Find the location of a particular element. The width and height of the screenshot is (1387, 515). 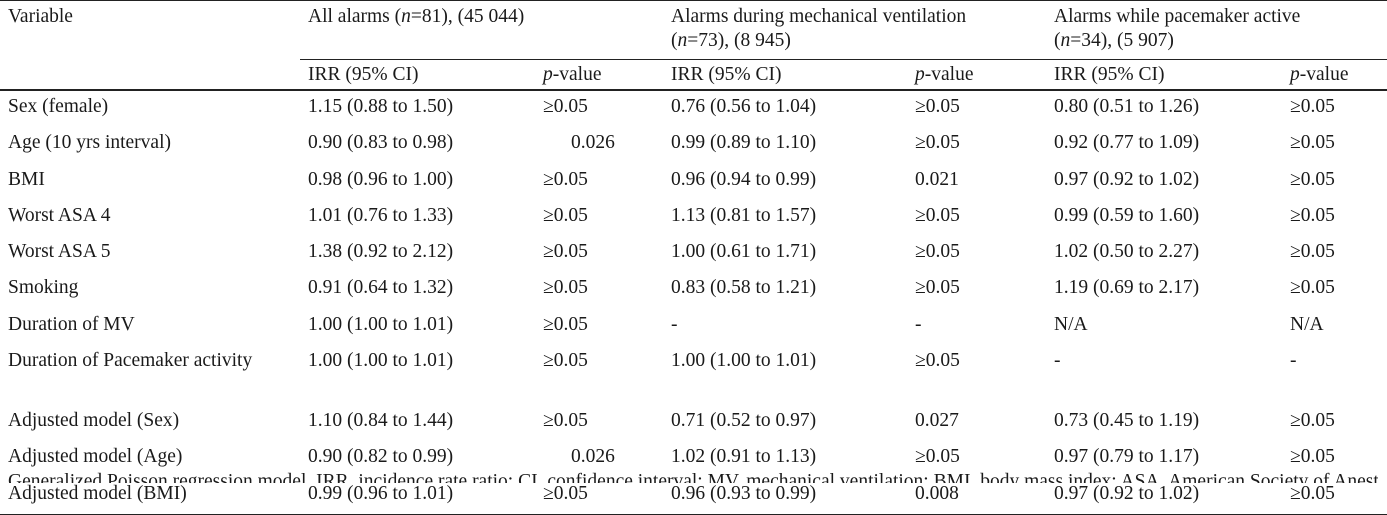

header-irr-all: IRR (95% CI) is located at coordinates (417, 75).